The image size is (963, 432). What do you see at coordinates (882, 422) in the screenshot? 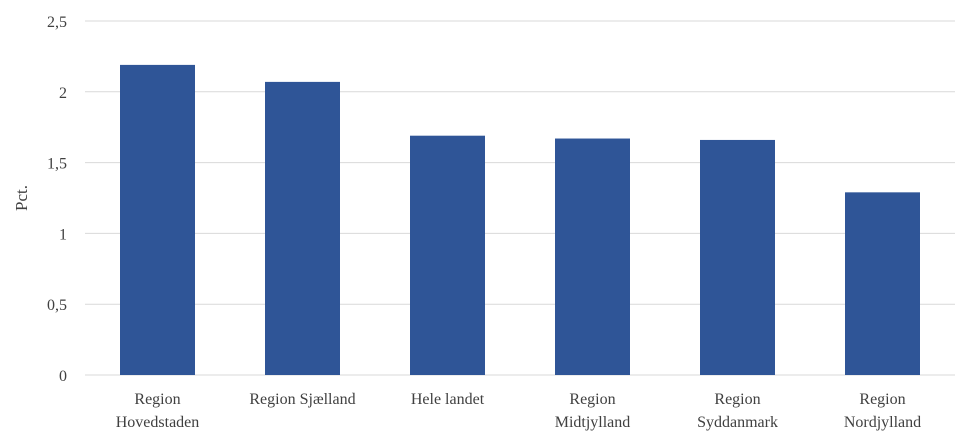
I see `x-tick-label-line: Nordjylland` at bounding box center [882, 422].